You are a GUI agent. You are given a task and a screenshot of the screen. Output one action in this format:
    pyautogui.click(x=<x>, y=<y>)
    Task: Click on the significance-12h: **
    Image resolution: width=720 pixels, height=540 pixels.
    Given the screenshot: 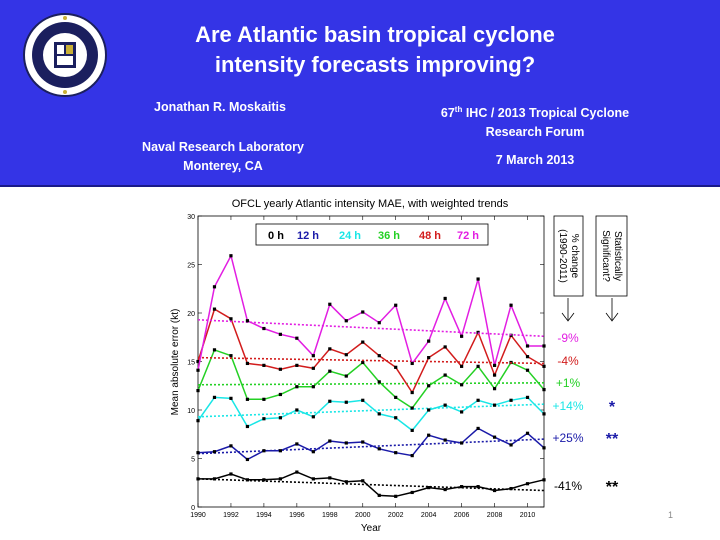 What is the action you would take?
    pyautogui.click(x=612, y=439)
    